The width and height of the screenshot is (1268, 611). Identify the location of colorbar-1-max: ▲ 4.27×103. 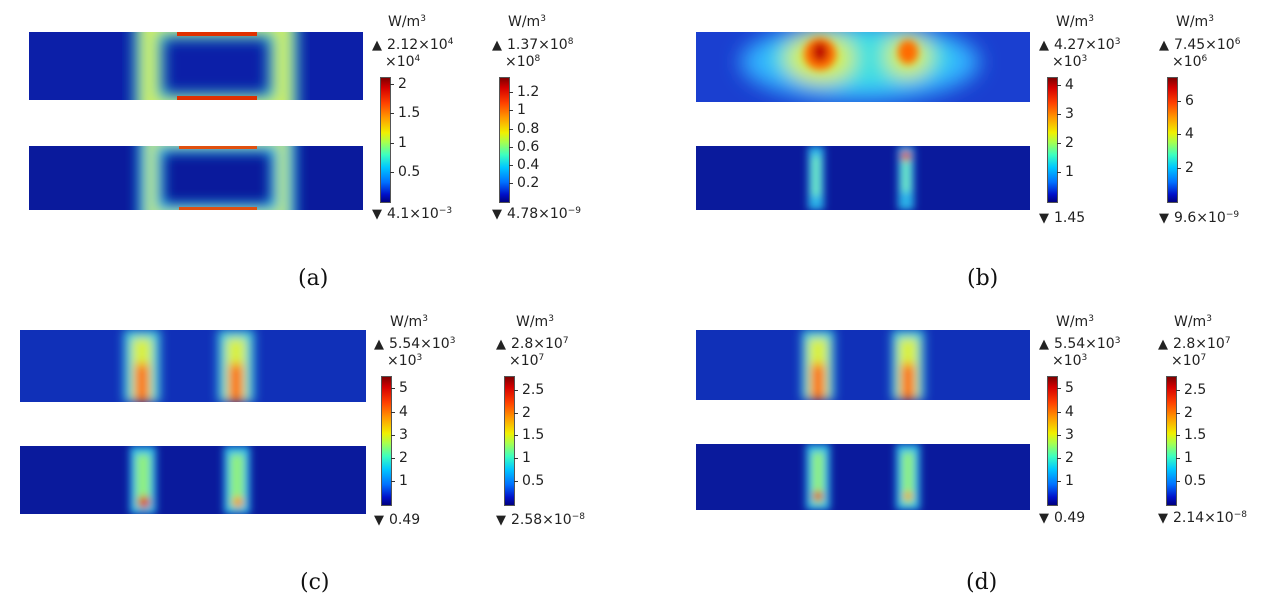
(1080, 45).